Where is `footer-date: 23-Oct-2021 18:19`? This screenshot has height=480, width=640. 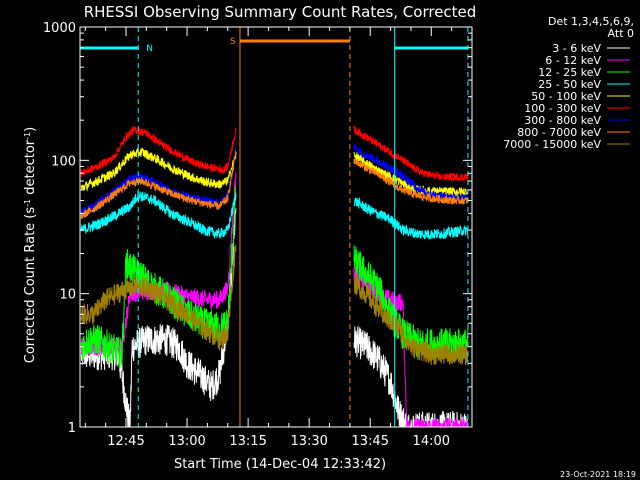 footer-date: 23-Oct-2021 18:19 is located at coordinates (598, 474).